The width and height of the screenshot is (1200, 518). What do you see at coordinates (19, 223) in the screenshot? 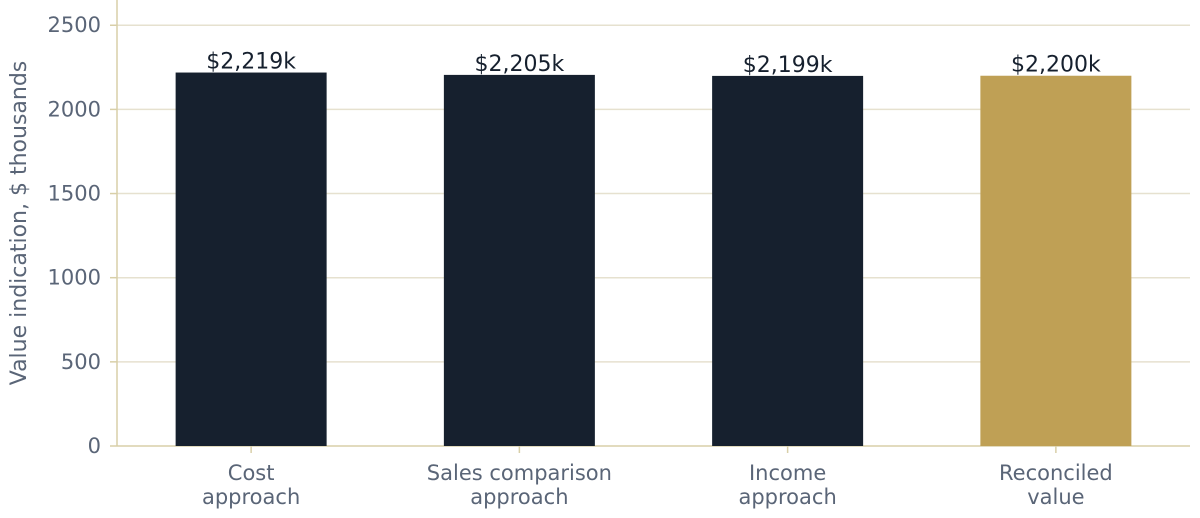
I see `y-axis-title: Value indication, $ thousands` at bounding box center [19, 223].